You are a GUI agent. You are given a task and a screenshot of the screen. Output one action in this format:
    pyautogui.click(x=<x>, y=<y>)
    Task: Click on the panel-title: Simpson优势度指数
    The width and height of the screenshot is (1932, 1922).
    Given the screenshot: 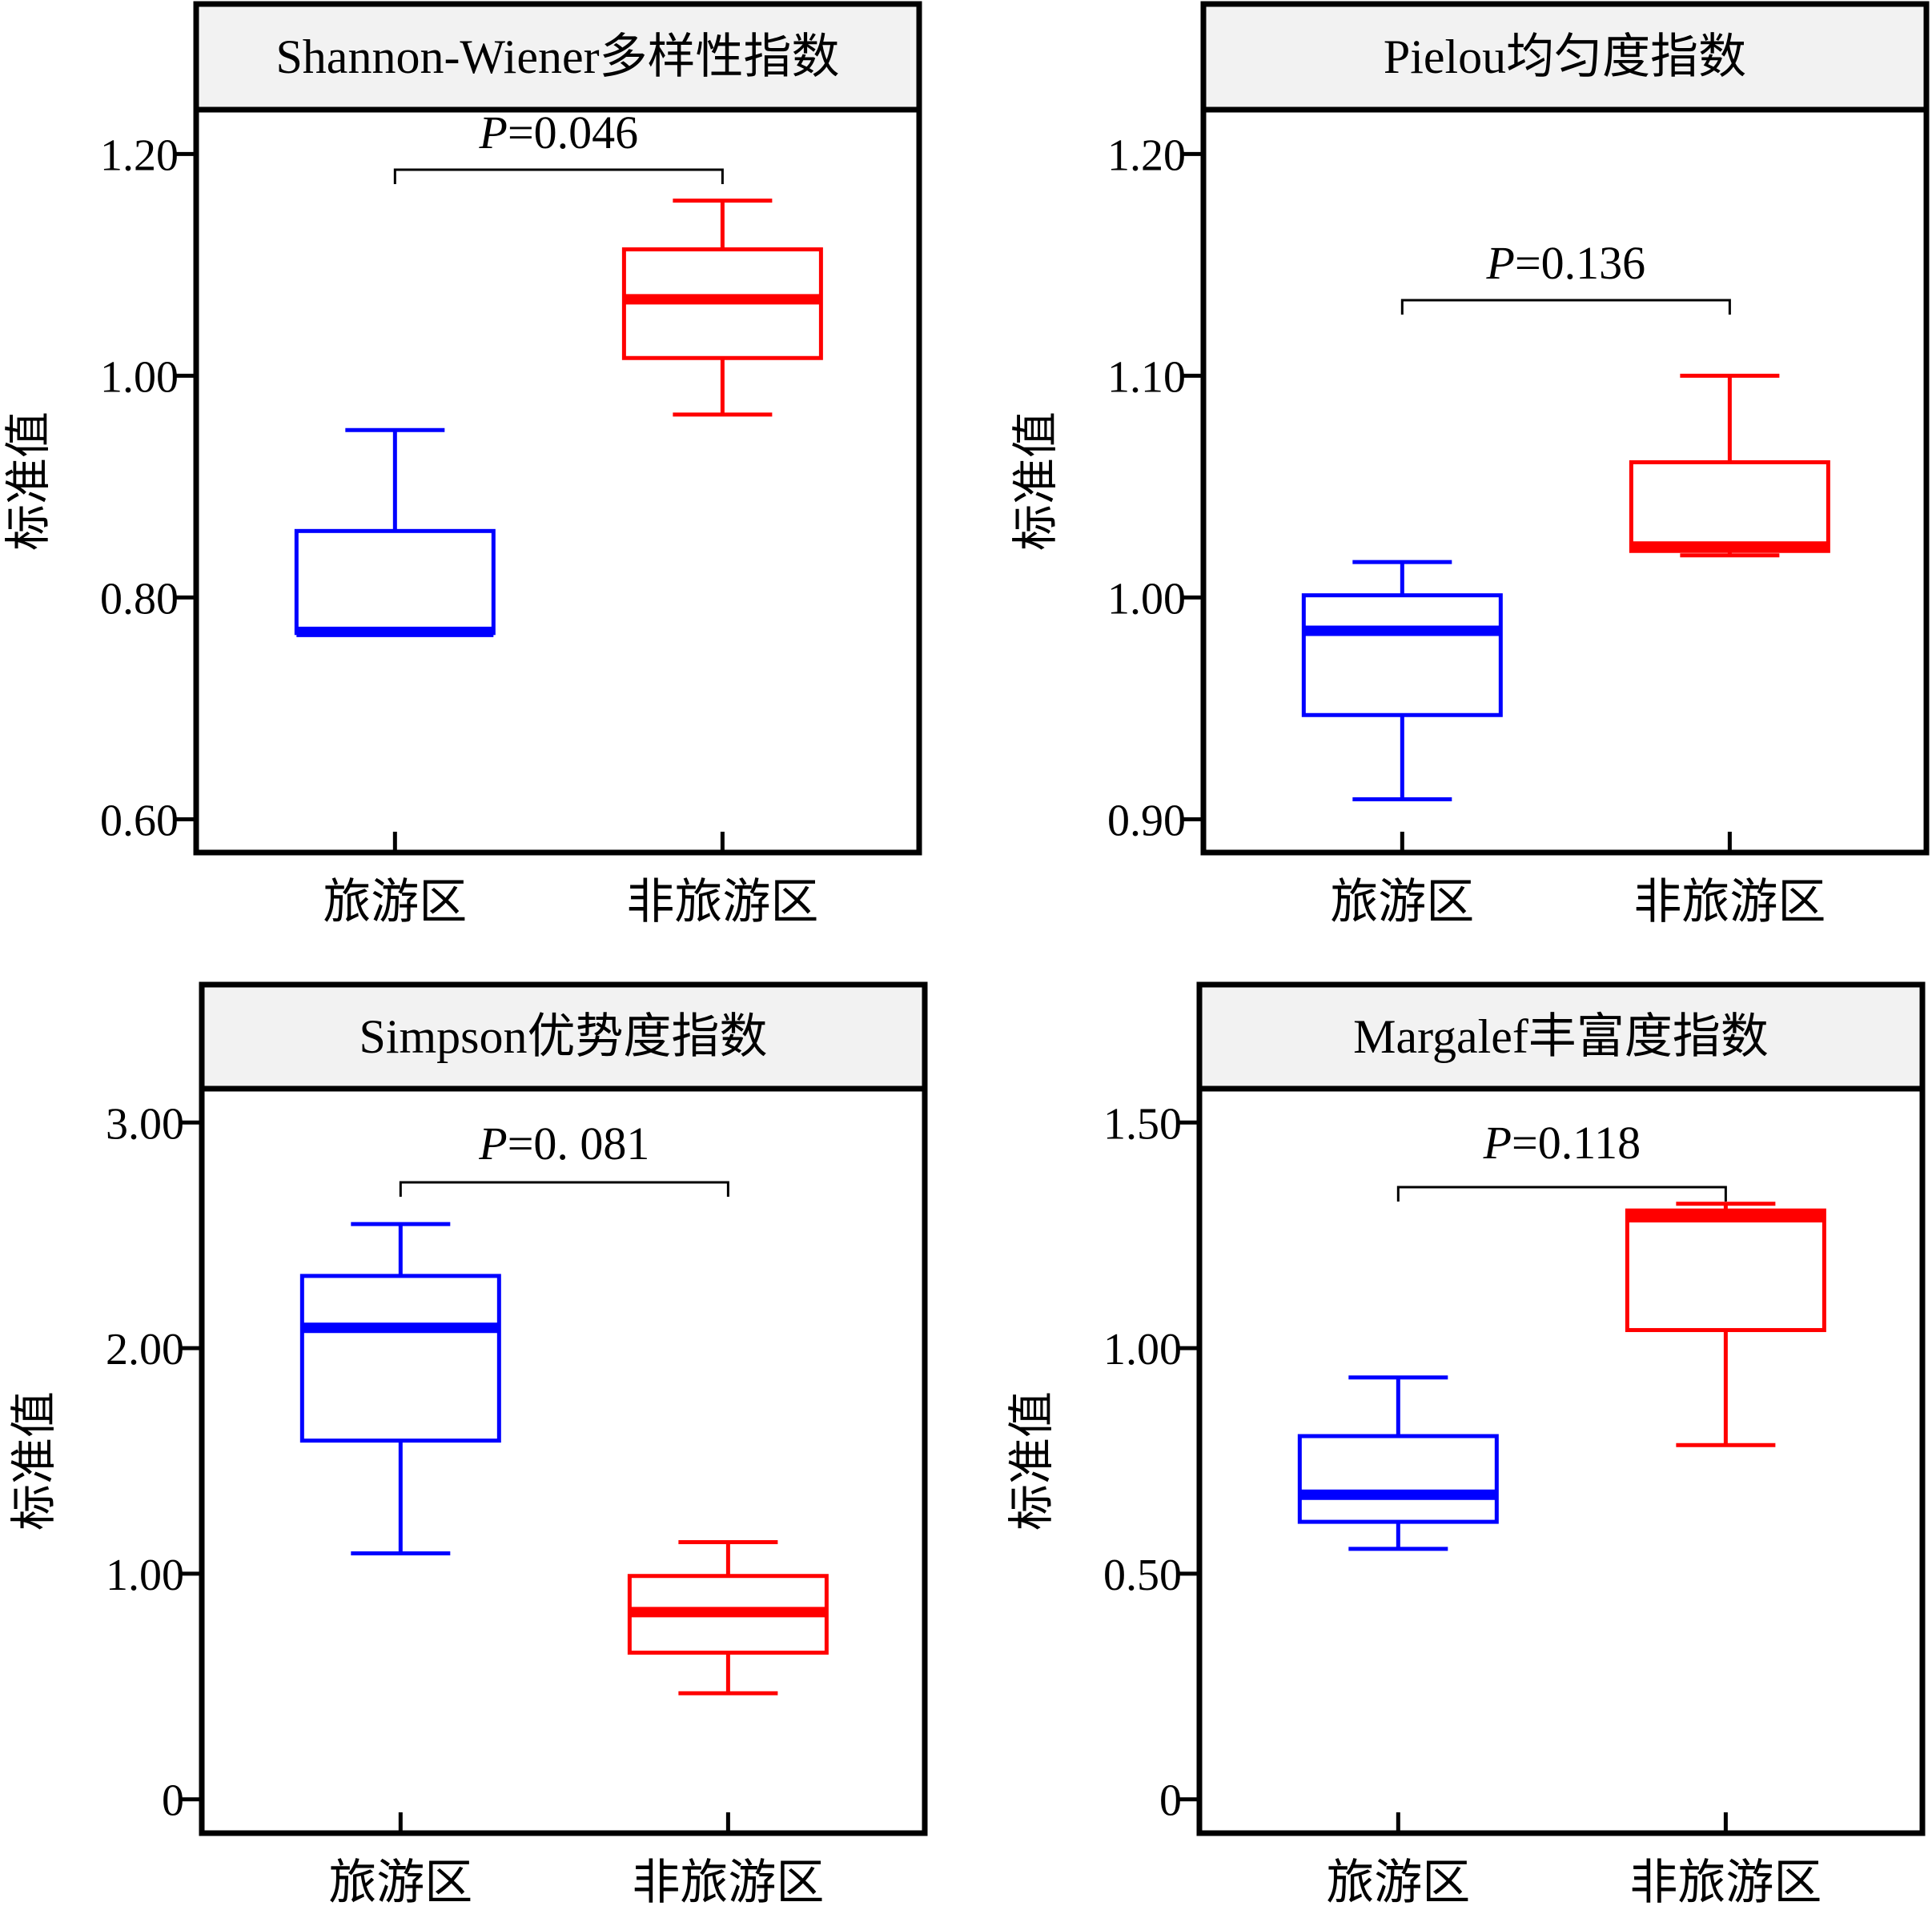 What is the action you would take?
    pyautogui.click(x=563, y=1036)
    